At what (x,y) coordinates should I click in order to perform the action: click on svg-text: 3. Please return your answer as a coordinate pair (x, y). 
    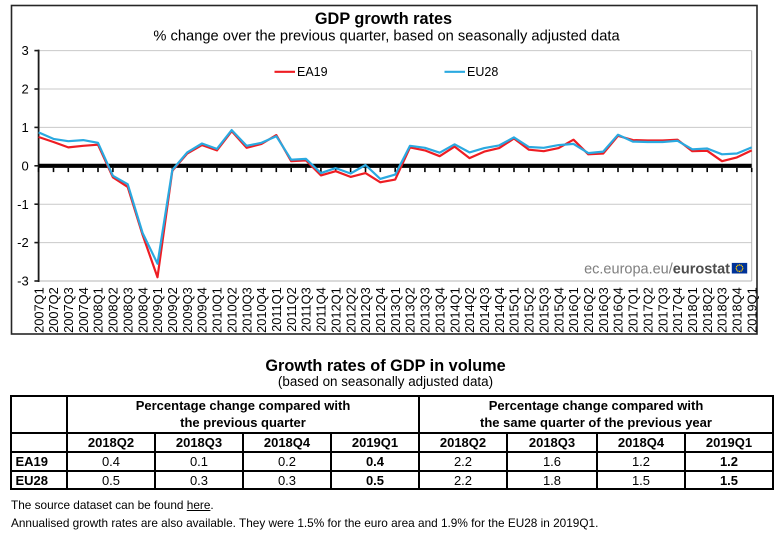
    Looking at the image, I should click on (24, 50).